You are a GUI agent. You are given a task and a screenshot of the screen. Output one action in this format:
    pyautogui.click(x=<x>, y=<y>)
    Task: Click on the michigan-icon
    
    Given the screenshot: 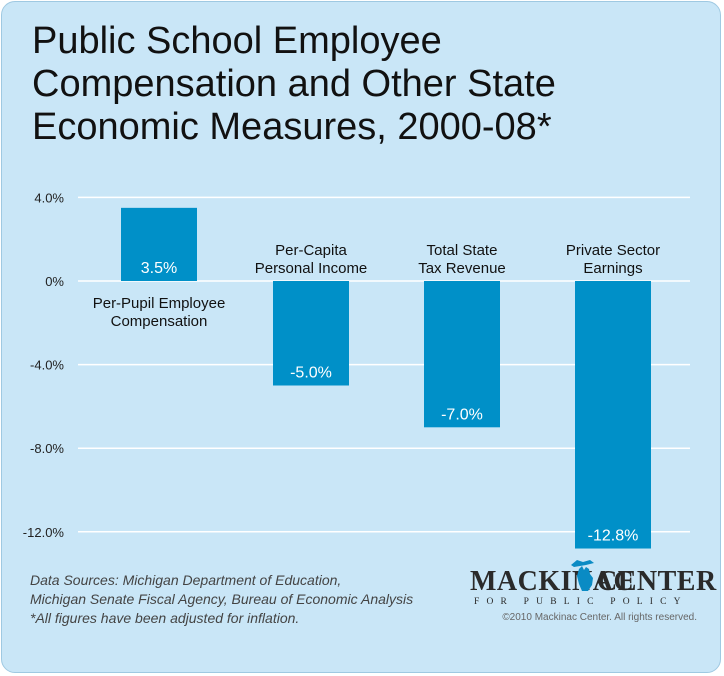 What is the action you would take?
    pyautogui.click(x=582, y=575)
    